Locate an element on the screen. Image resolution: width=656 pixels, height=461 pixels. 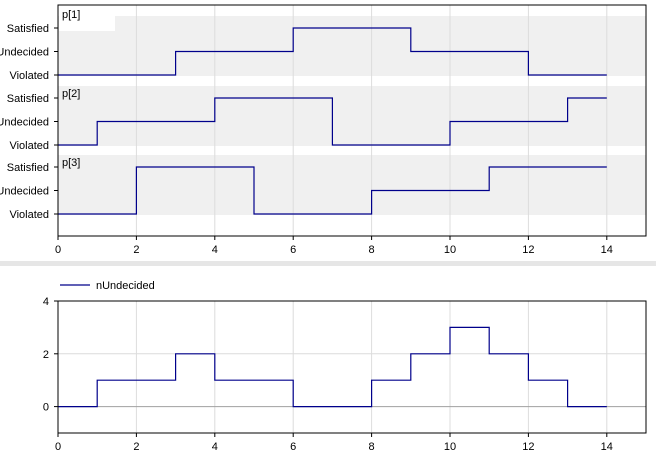
legend-label: nUndecided is located at coordinates (125, 286).